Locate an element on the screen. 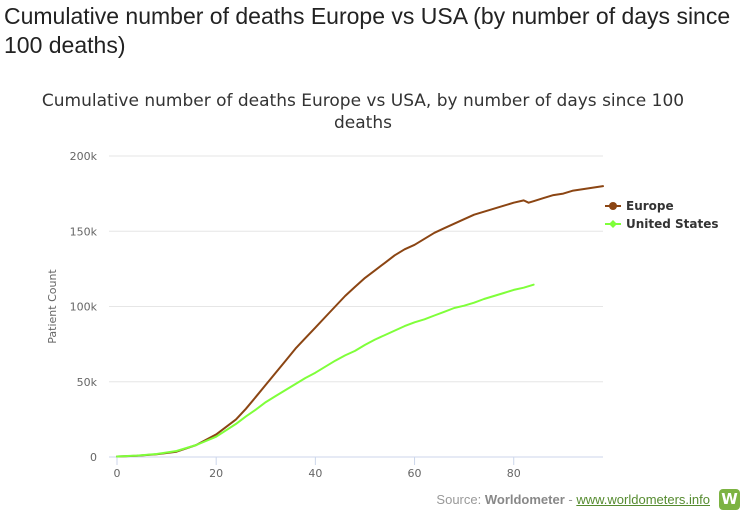 The image size is (746, 532). source-link: www.worldometers.info is located at coordinates (643, 499).